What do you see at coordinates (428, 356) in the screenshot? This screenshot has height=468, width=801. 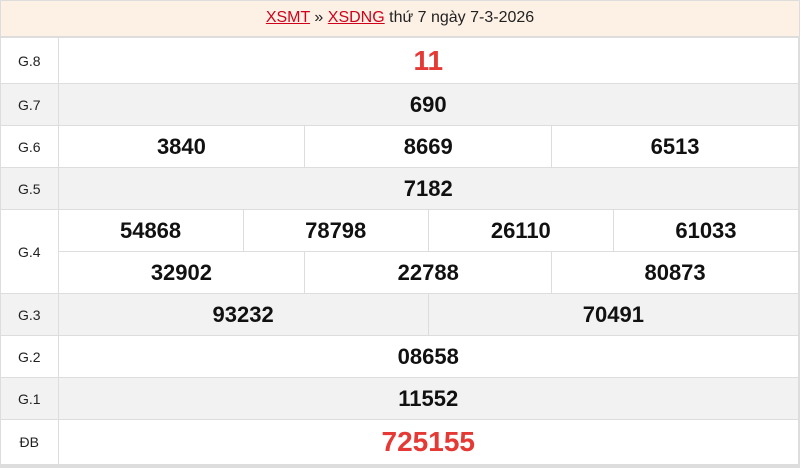 I see `prize-number: 08658` at bounding box center [428, 356].